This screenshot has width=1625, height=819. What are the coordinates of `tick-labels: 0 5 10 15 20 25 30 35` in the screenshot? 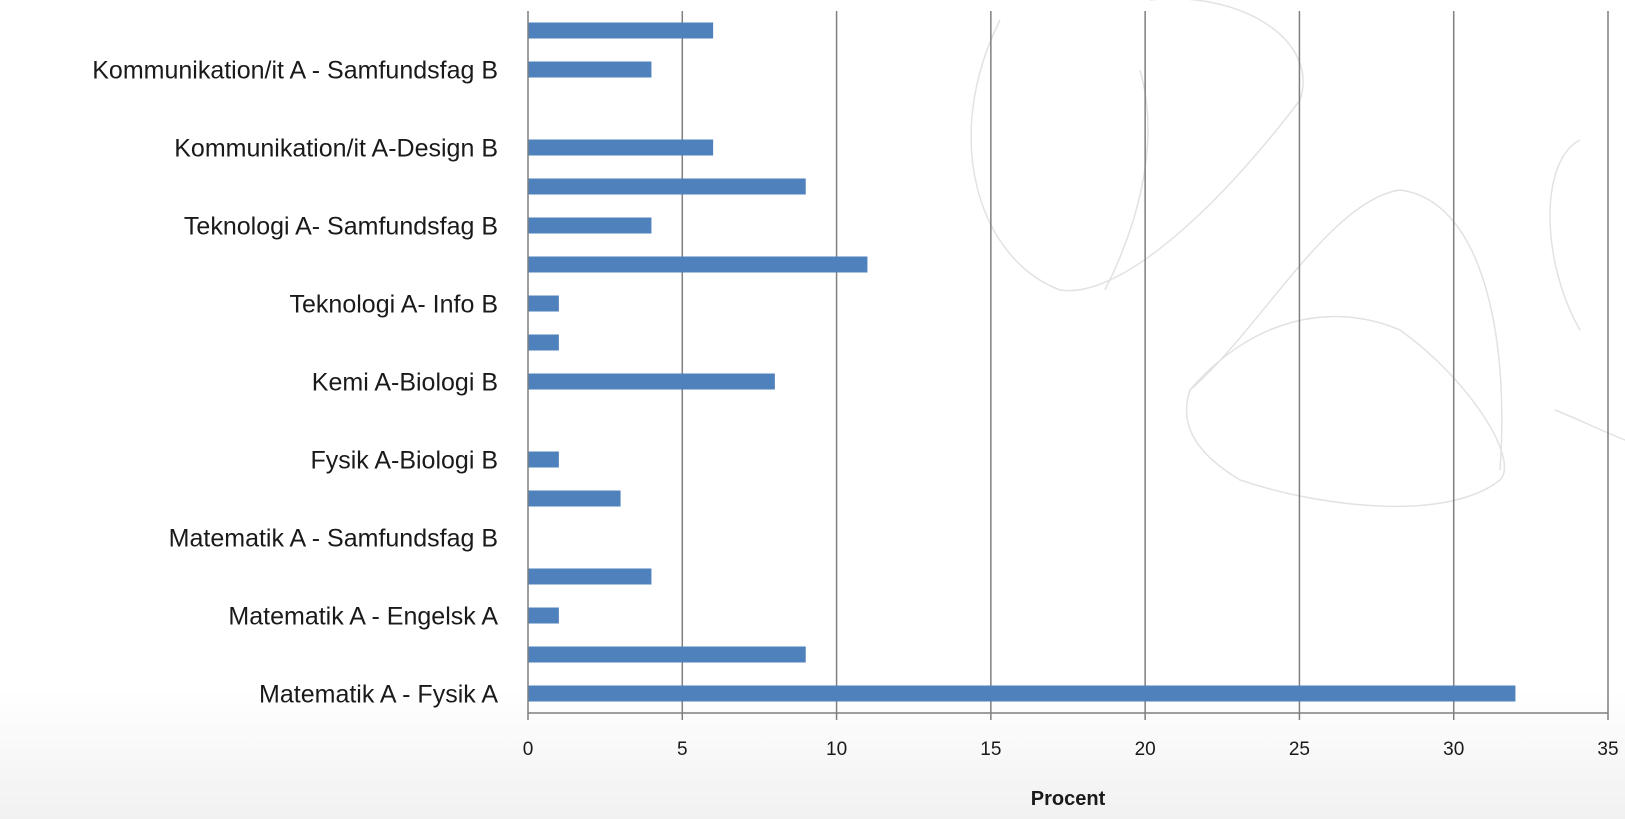 It's located at (1071, 749).